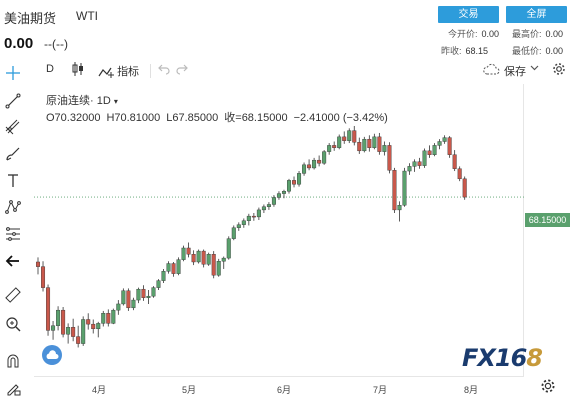 The image size is (570, 400). I want to click on toolbar-divider, so click(150, 71).